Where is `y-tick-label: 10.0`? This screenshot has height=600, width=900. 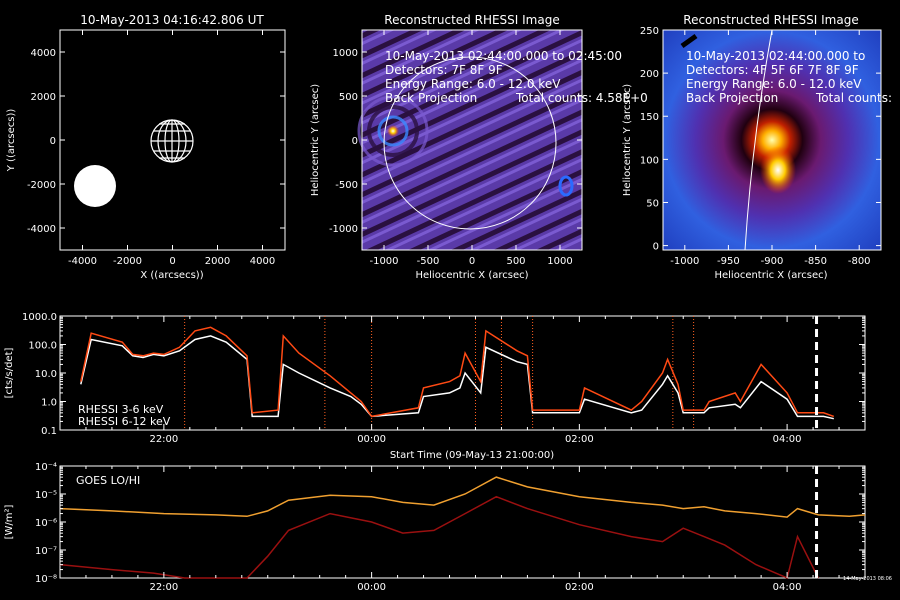
y-tick-label: 10.0 is located at coordinates (46, 374).